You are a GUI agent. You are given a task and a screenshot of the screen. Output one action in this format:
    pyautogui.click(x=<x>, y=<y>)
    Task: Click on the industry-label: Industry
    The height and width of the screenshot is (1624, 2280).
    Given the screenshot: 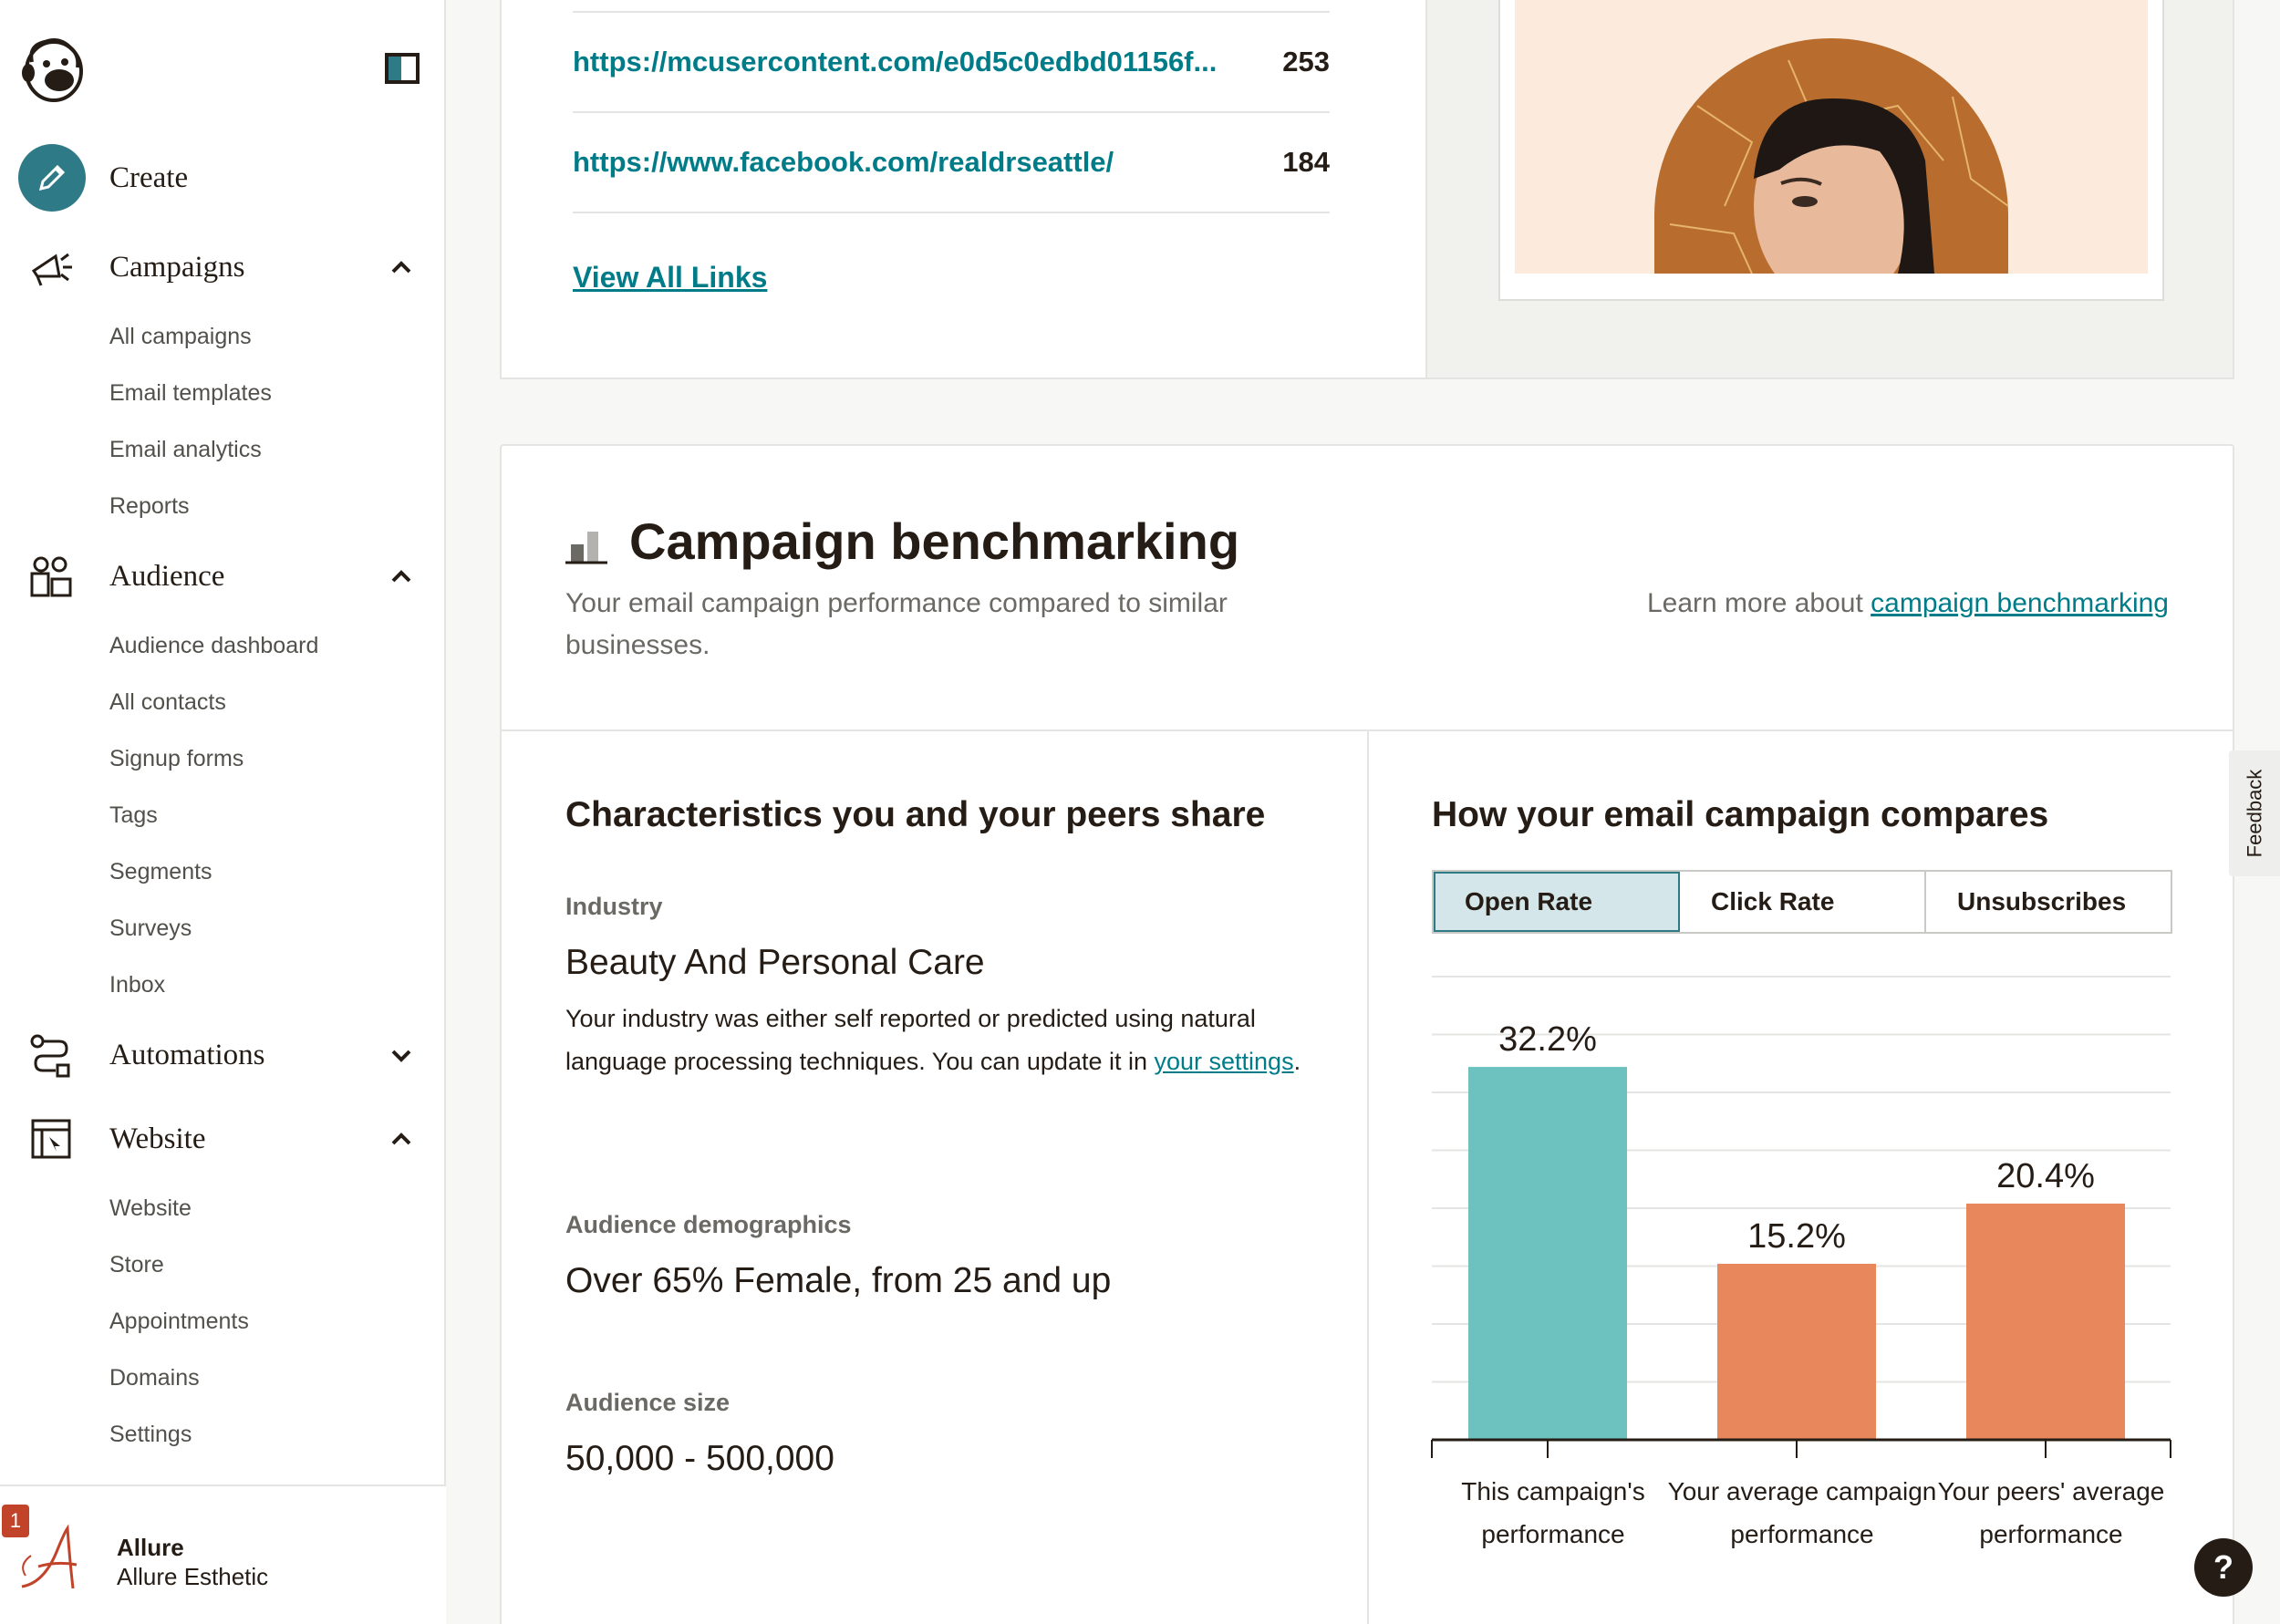 What is the action you would take?
    pyautogui.click(x=614, y=907)
    